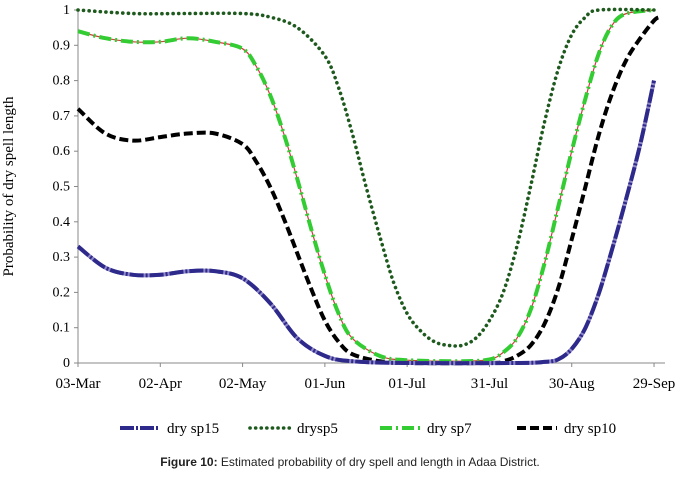 This screenshot has height=487, width=700. Describe the element at coordinates (66, 363) in the screenshot. I see `y-tick-label: 0` at that location.